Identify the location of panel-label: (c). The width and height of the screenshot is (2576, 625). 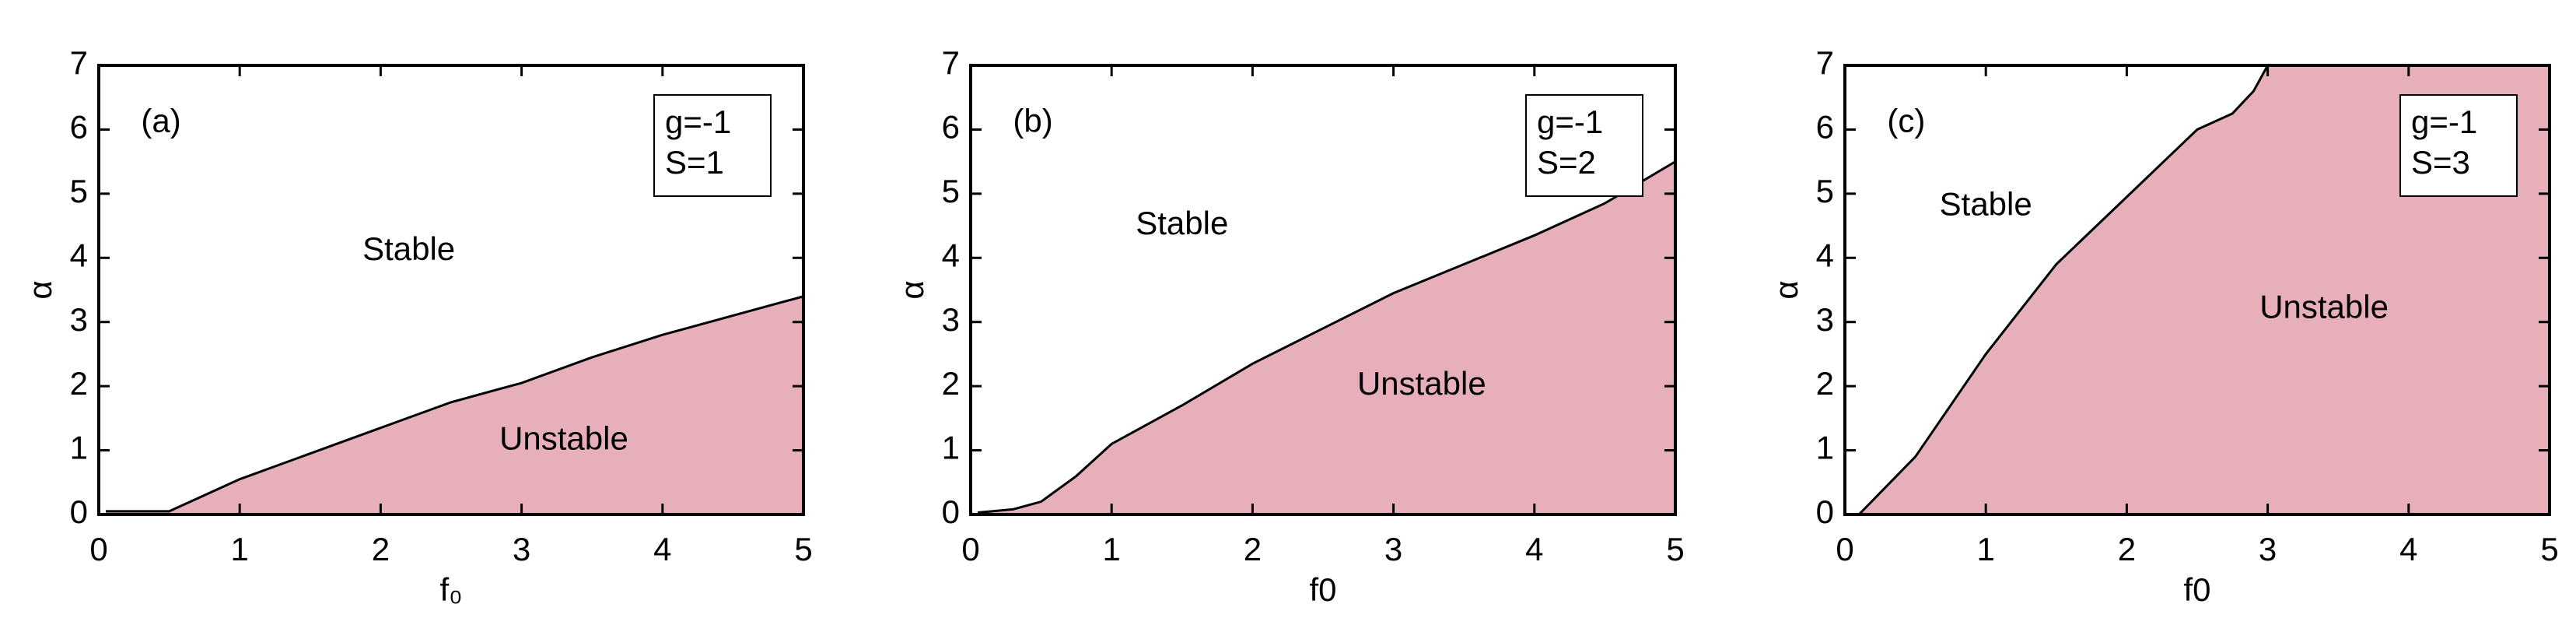
(1906, 120).